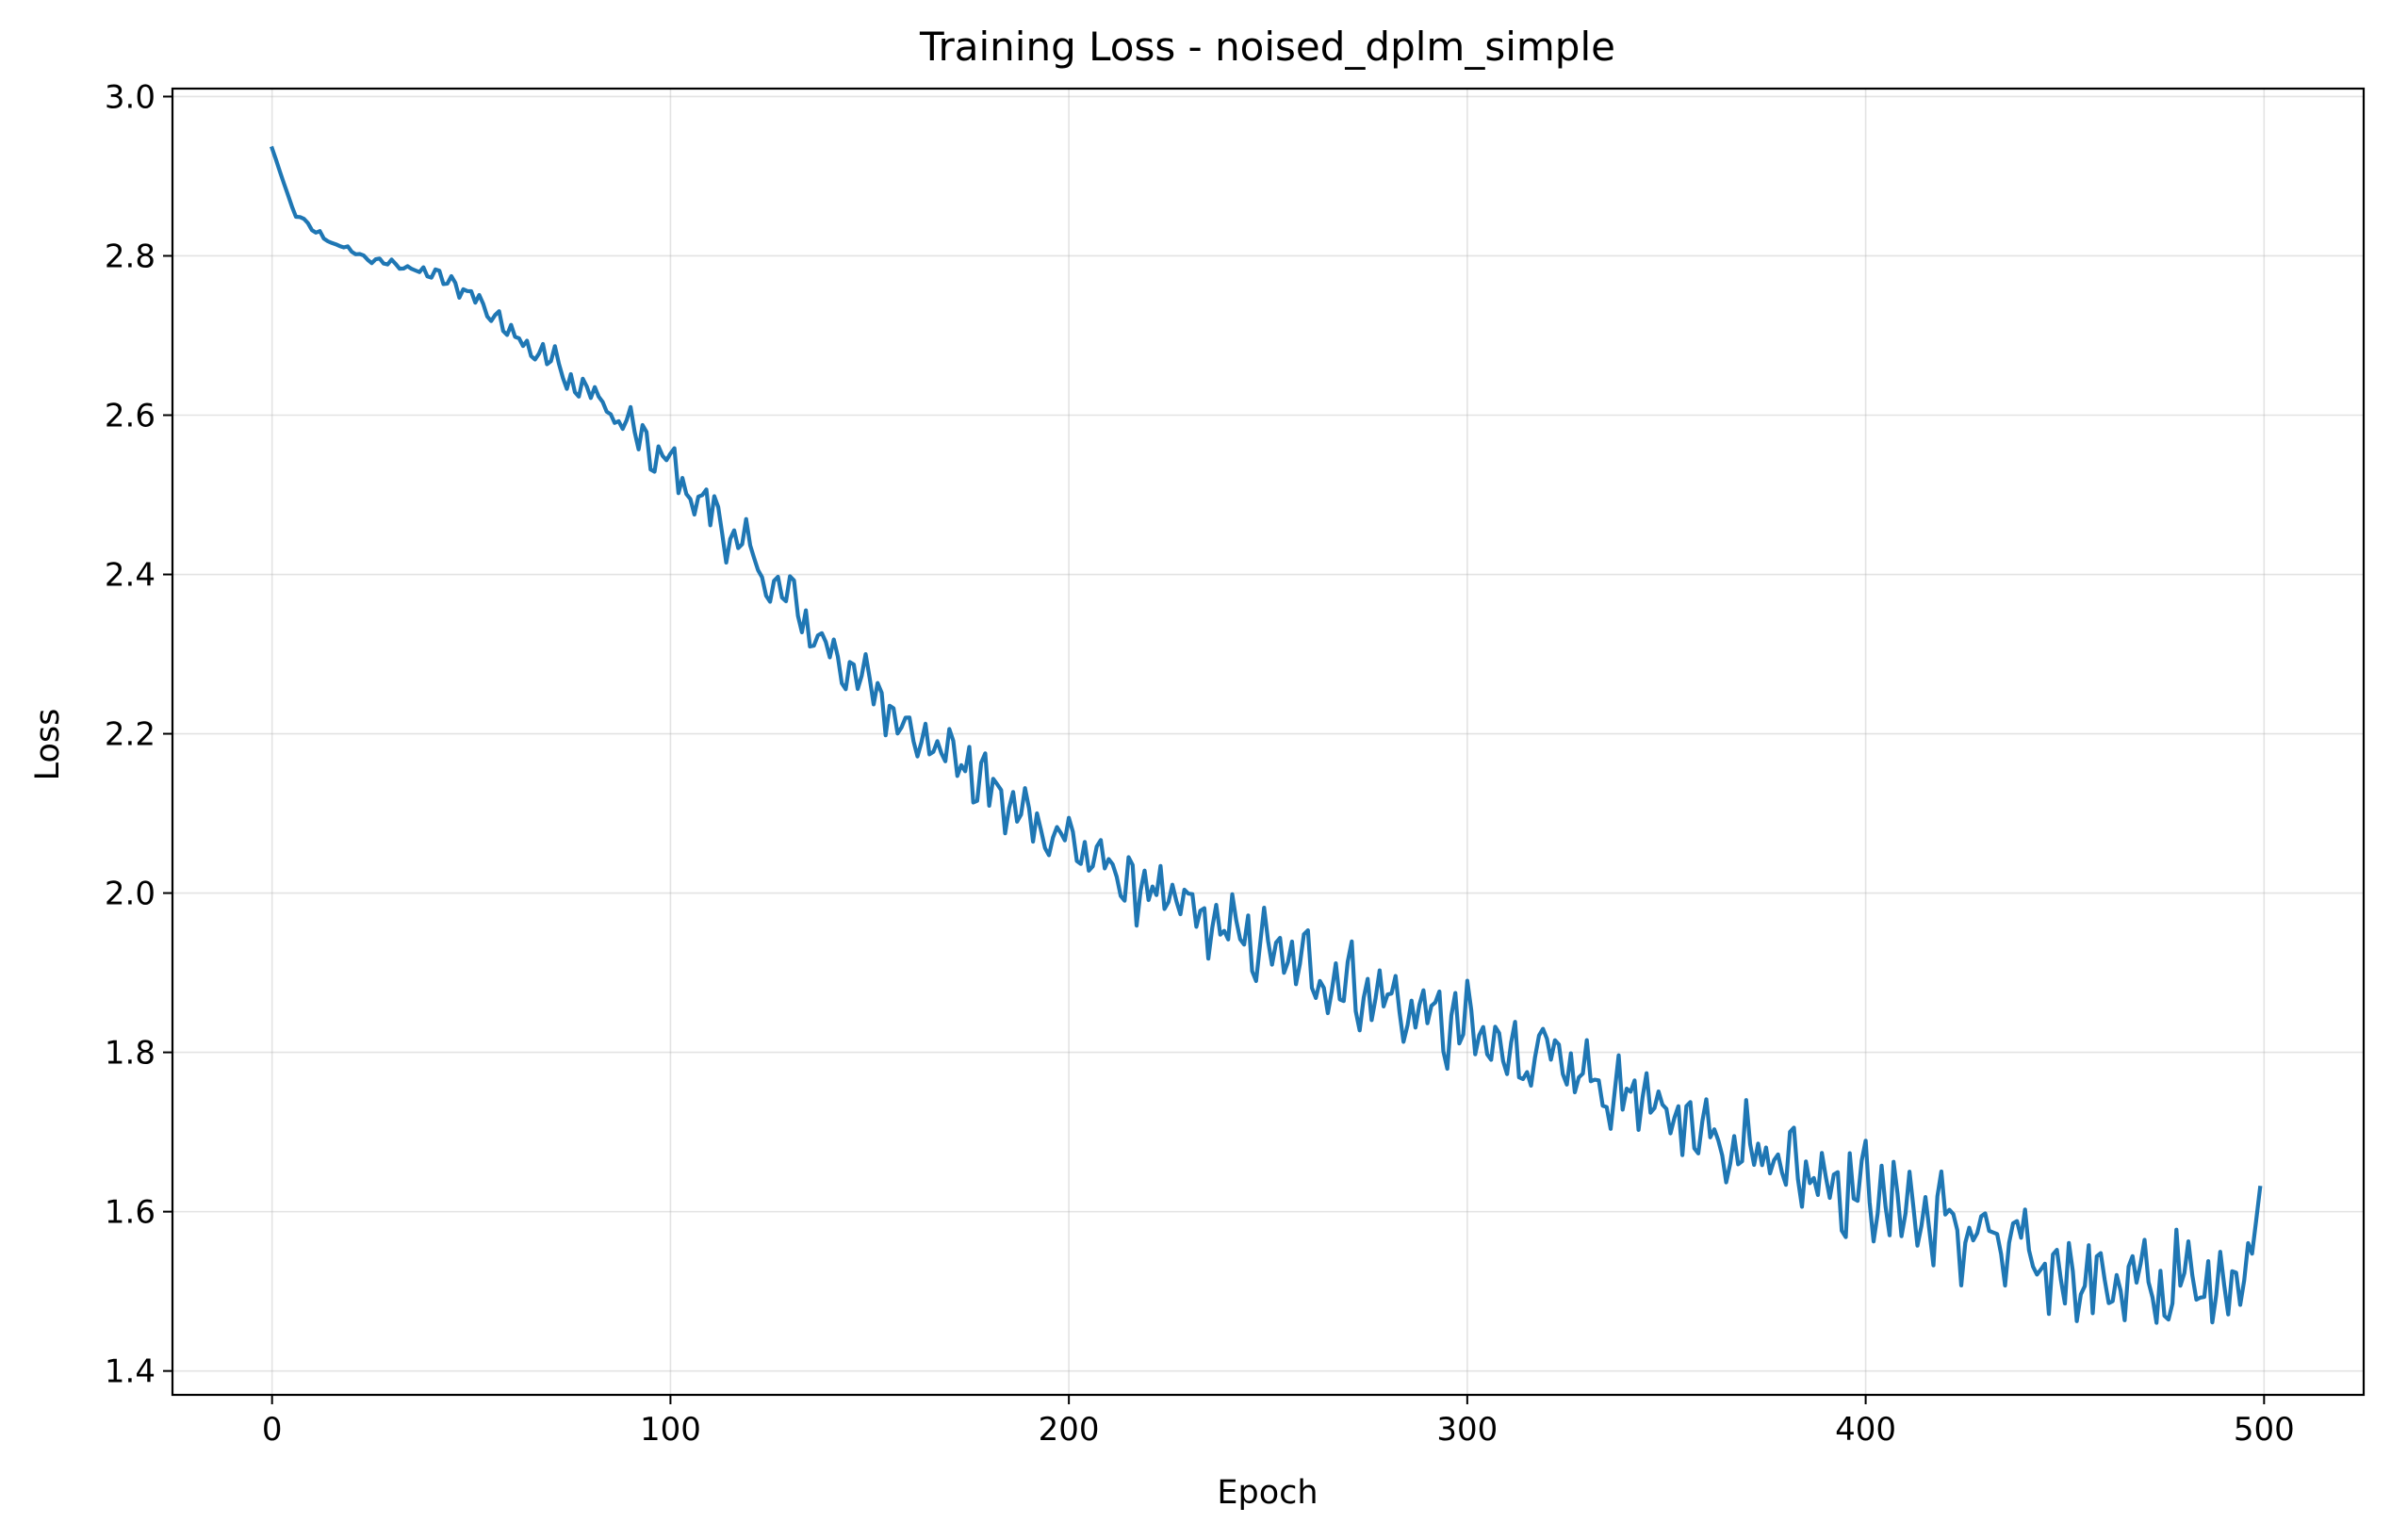 This screenshot has height=1540, width=2391. Describe the element at coordinates (1267, 47) in the screenshot. I see `chart-title: Training Loss - noised_dplm_simple` at that location.